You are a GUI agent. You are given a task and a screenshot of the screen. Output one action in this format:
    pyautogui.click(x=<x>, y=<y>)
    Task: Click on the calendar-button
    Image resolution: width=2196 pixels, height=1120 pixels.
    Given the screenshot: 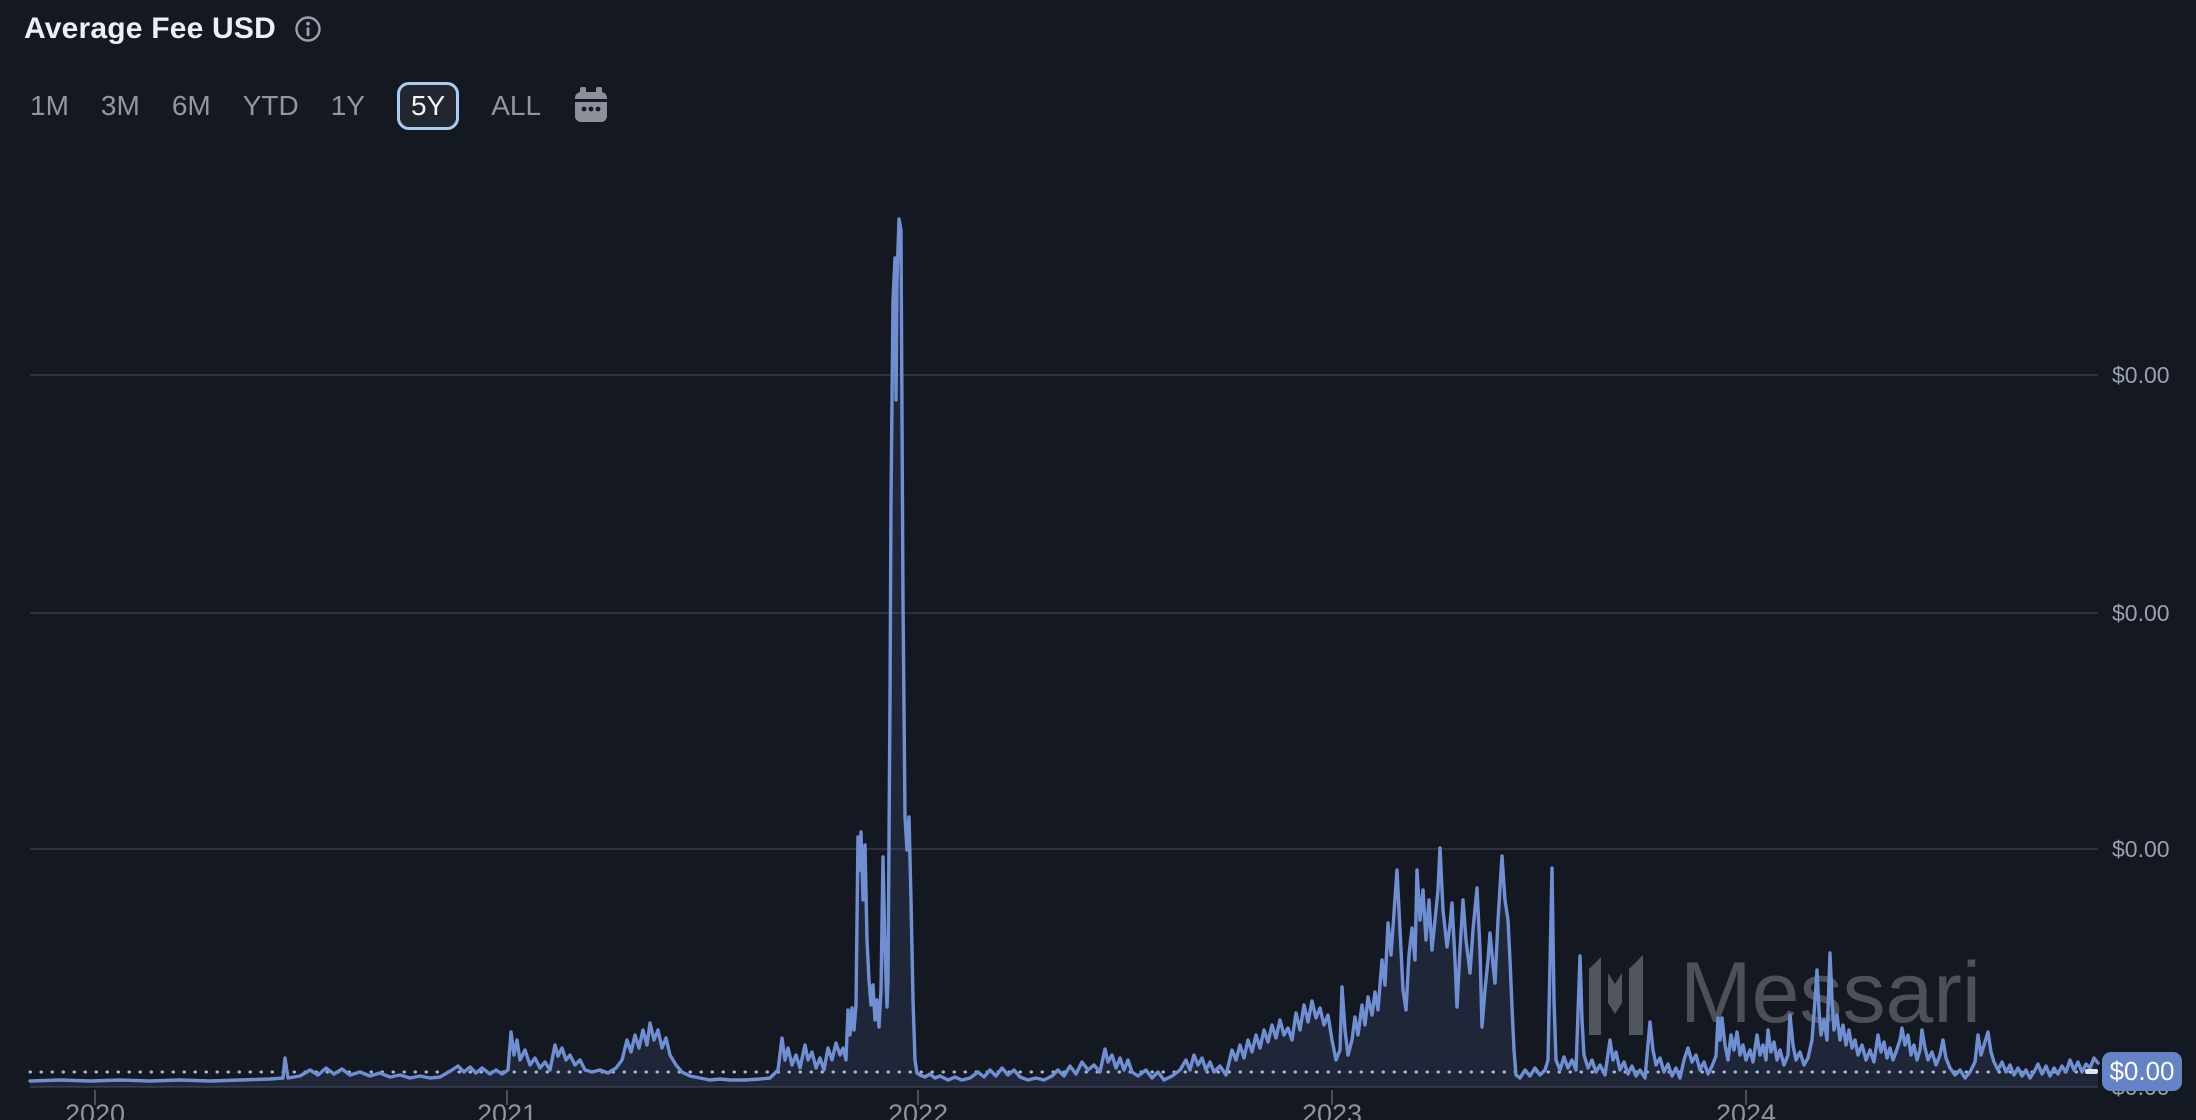 What is the action you would take?
    pyautogui.click(x=591, y=106)
    